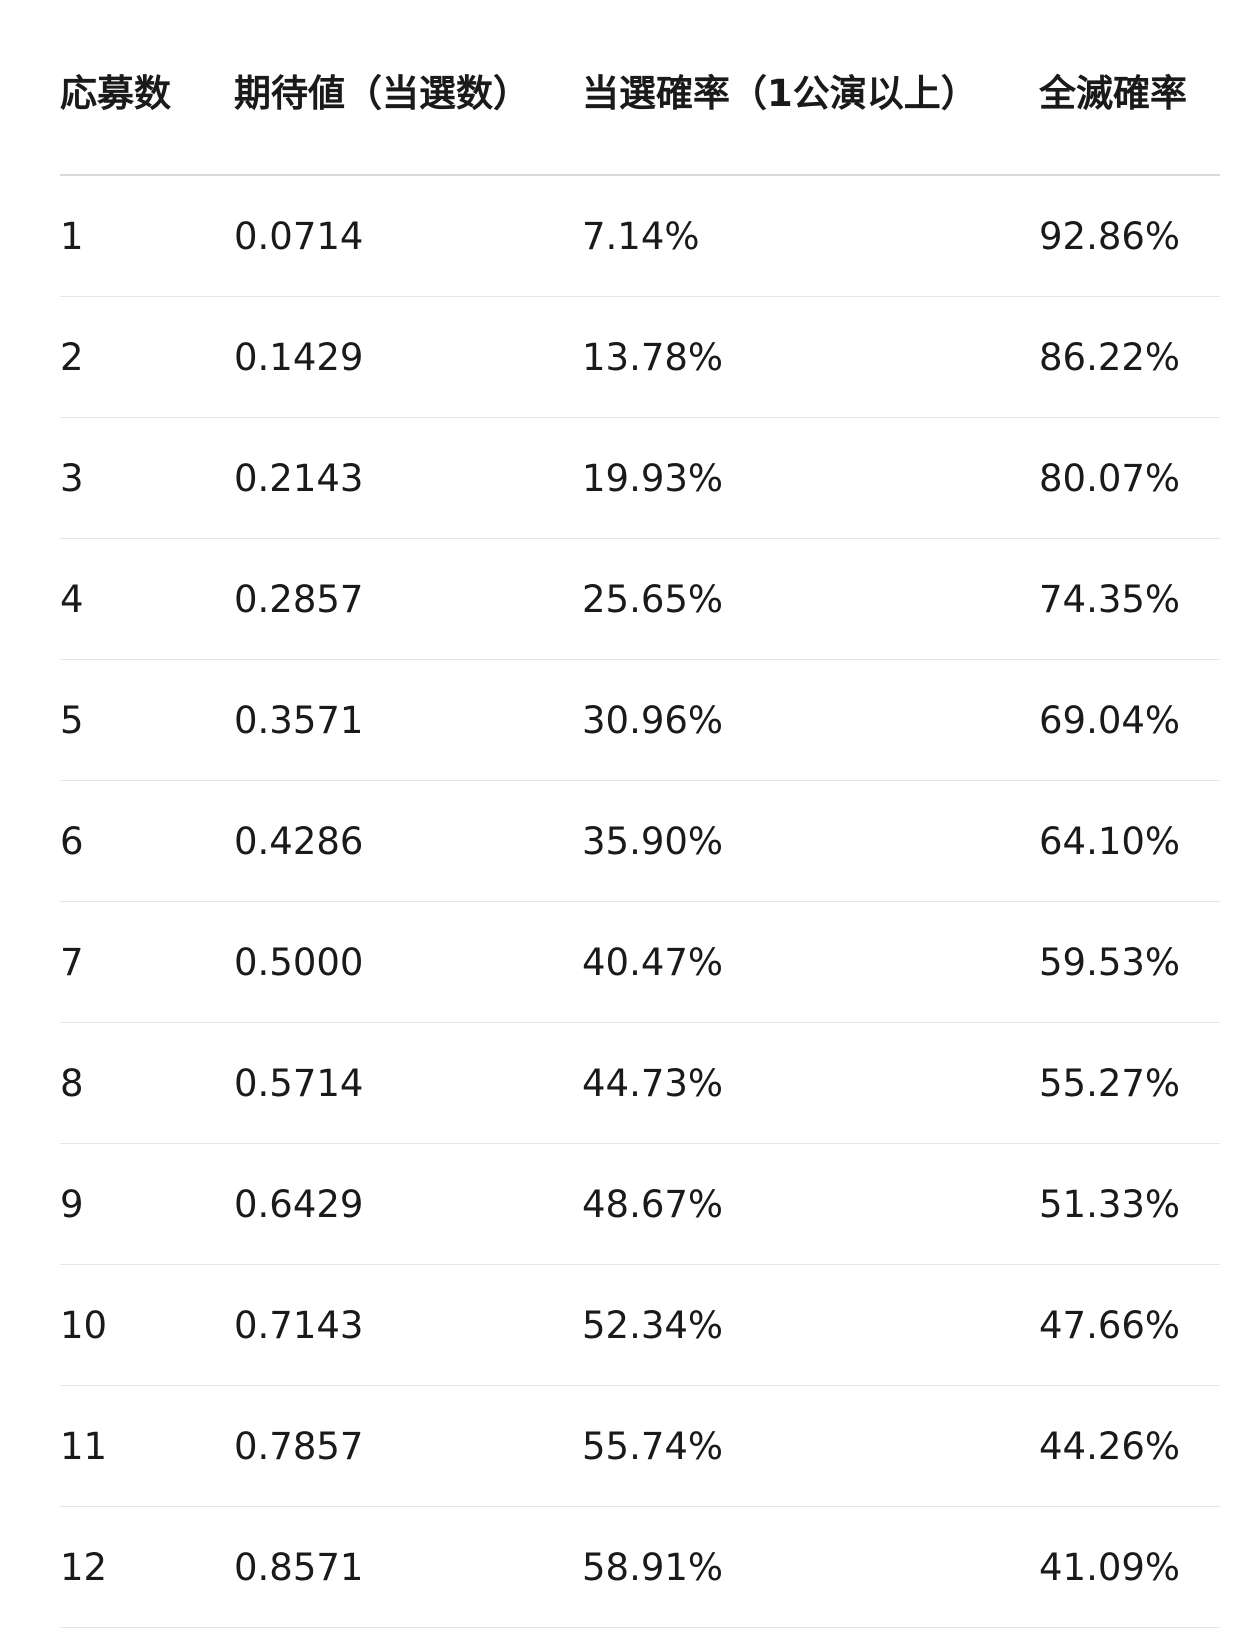  I want to click on table-row: 5 0.3571 30.96% 69.04%, so click(640, 720).